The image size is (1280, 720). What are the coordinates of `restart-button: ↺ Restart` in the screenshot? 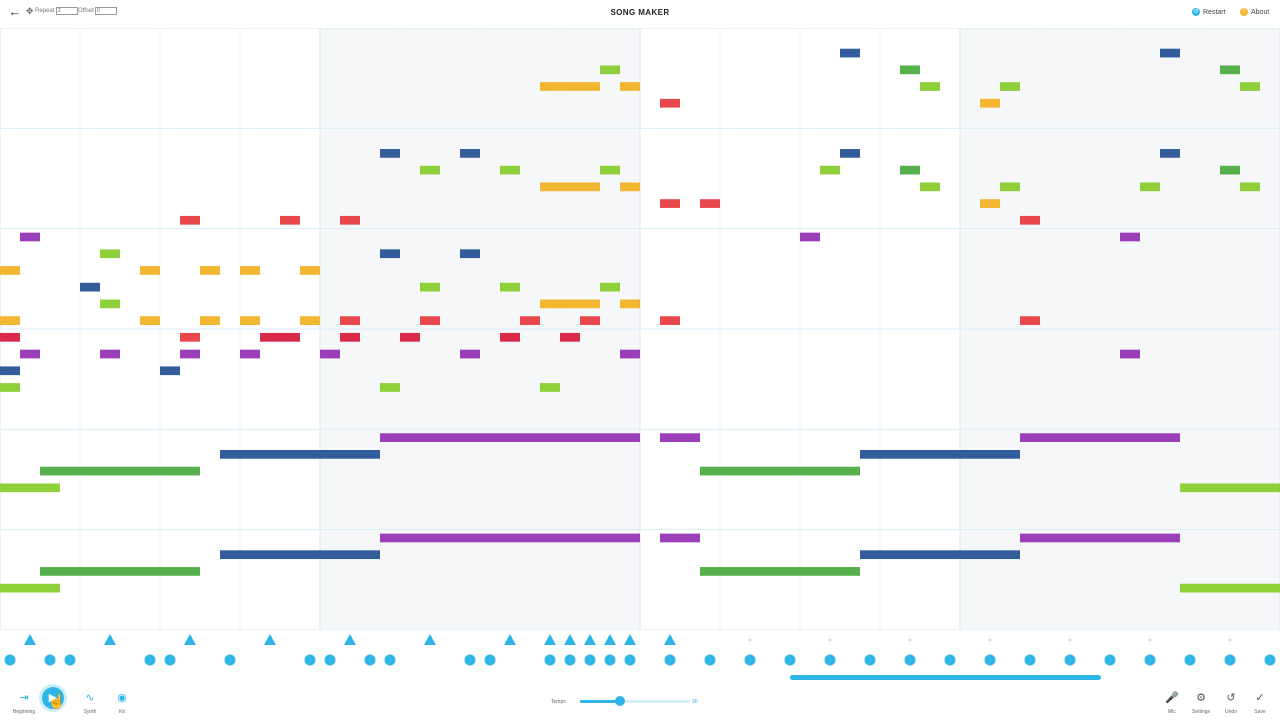 It's located at (1209, 12).